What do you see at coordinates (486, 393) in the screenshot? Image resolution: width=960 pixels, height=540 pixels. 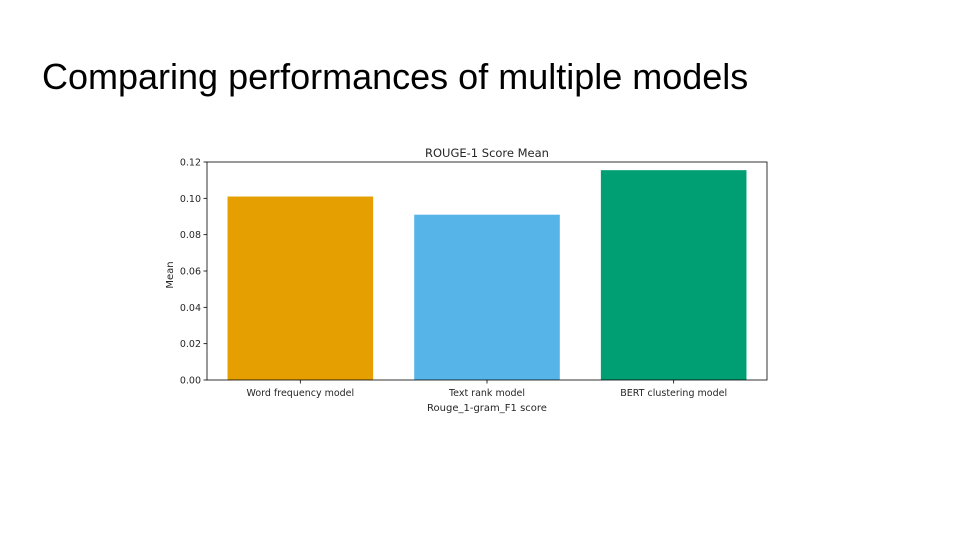 I see `x-tick-label: Text rank model` at bounding box center [486, 393].